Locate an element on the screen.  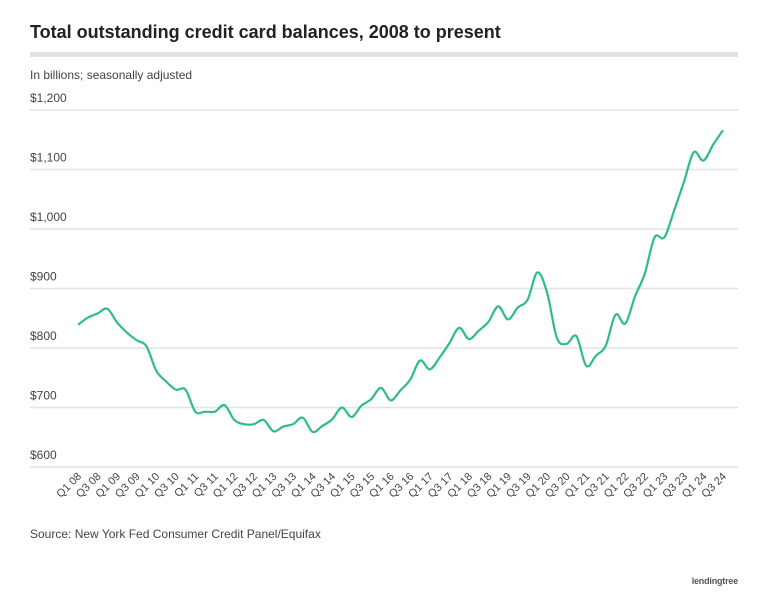
lendingtree-logo: lendingtree is located at coordinates (715, 581).